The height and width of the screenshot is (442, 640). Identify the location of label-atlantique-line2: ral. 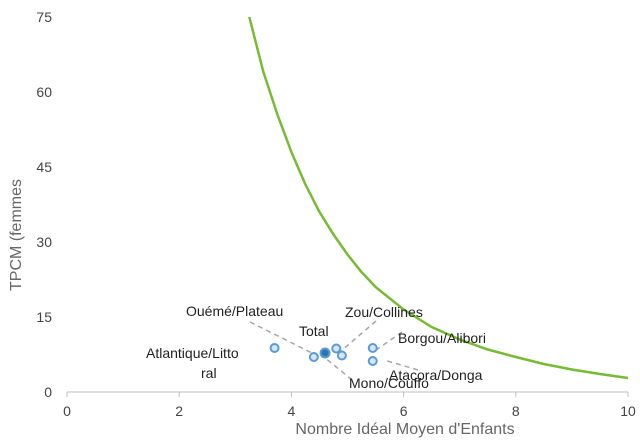
(209, 373).